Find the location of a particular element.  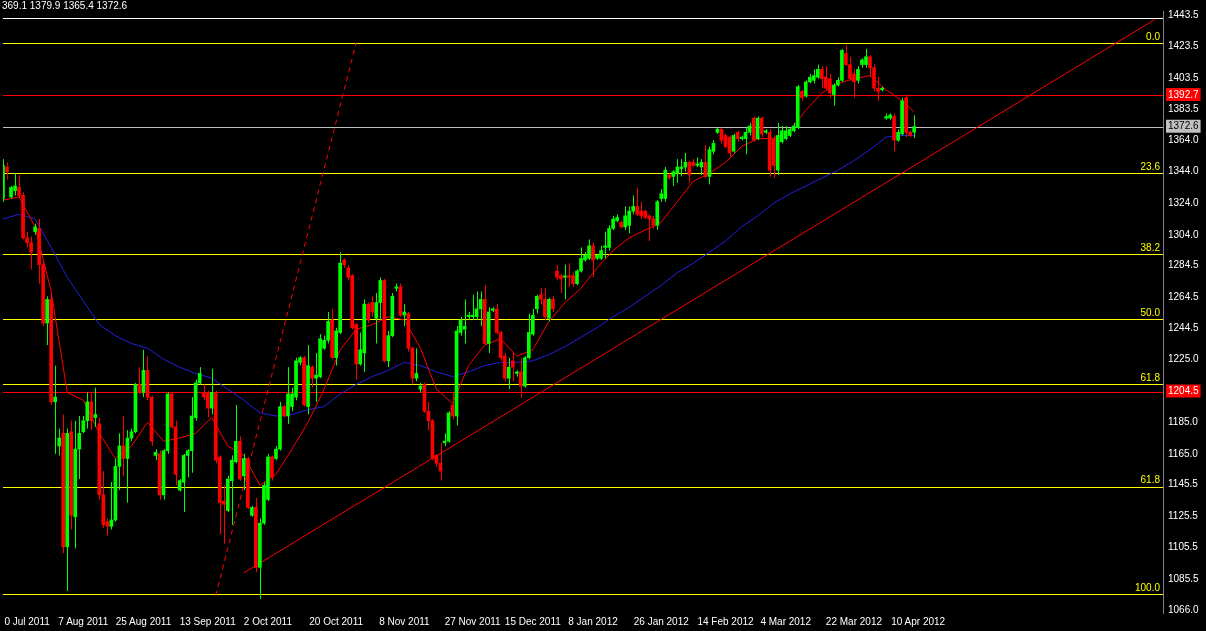

y-tick-label: 1066.0 is located at coordinates (1184, 609).